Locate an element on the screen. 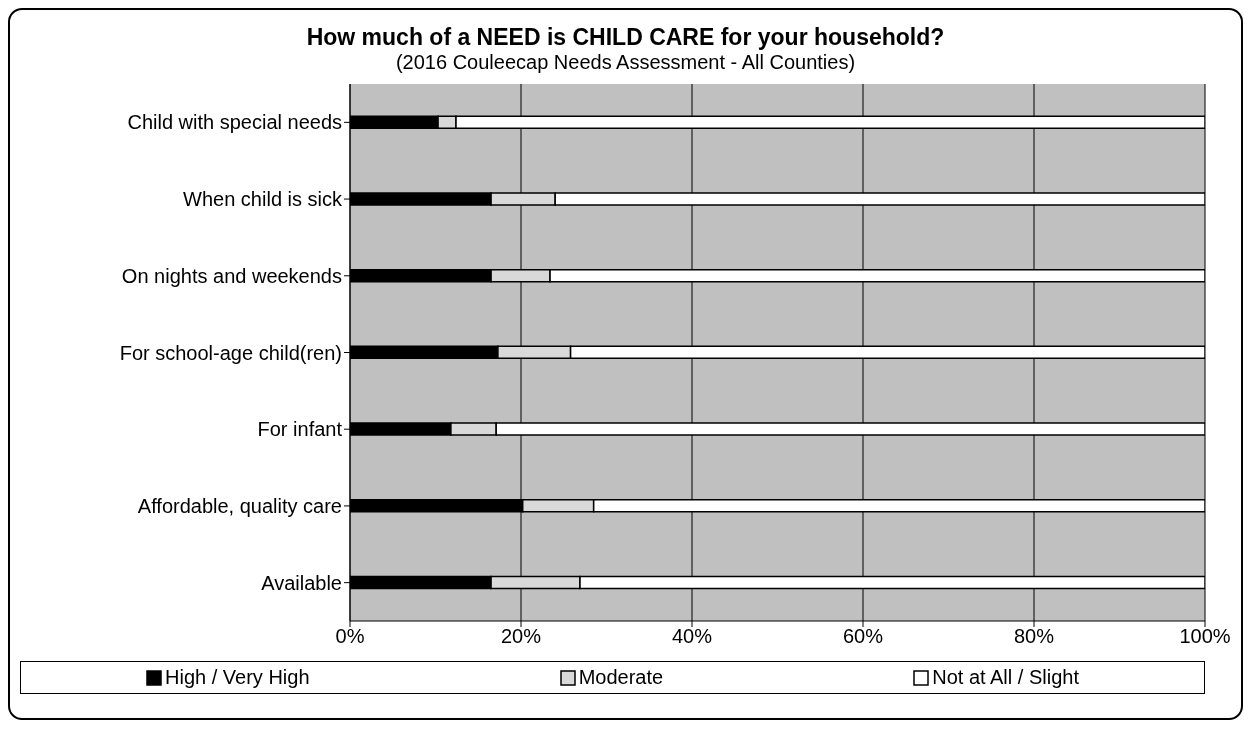 This screenshot has height=732, width=1257. x-tick-label: 0% is located at coordinates (350, 636).